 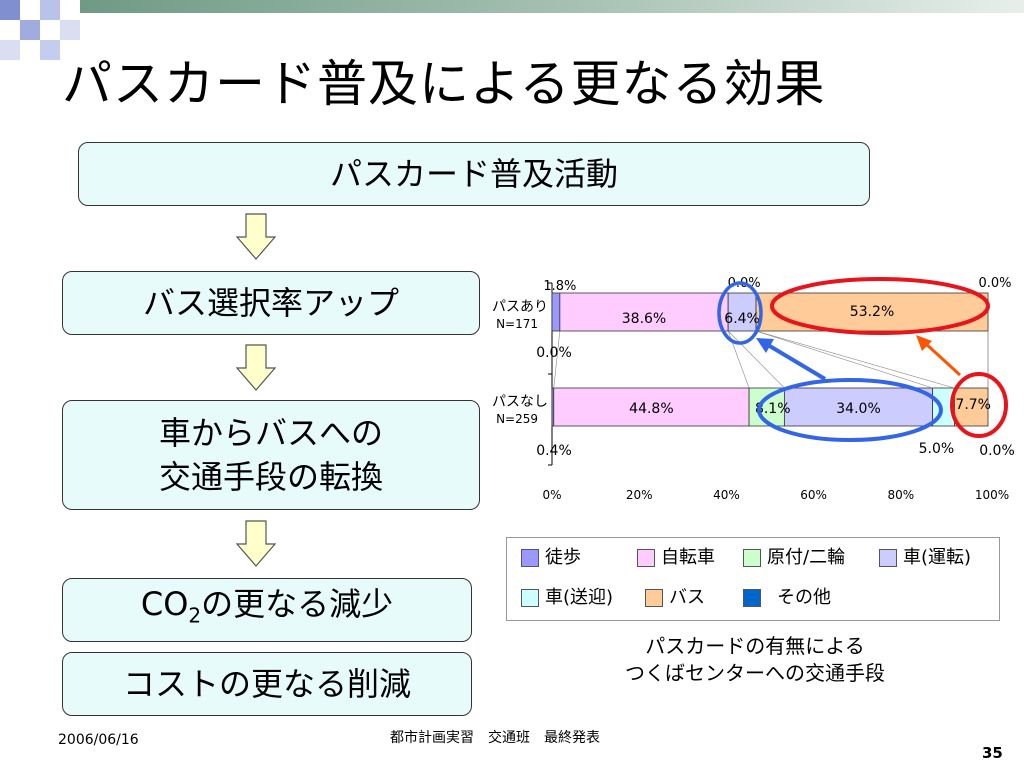 What do you see at coordinates (796, 362) in the screenshot?
I see `arrow-line-blue` at bounding box center [796, 362].